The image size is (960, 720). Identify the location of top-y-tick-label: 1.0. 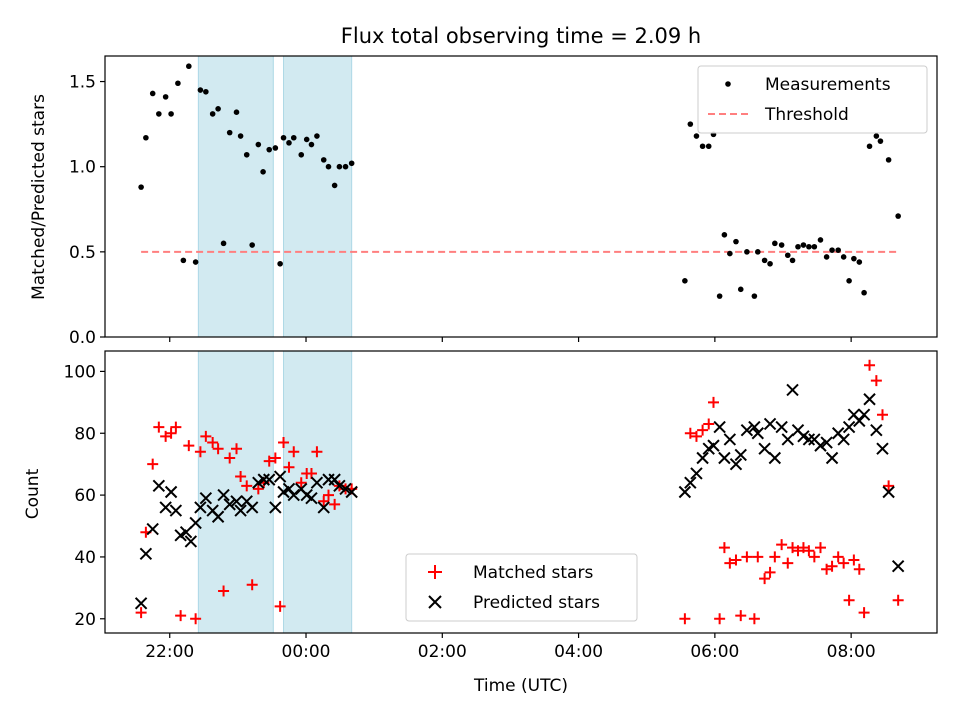
(82, 168).